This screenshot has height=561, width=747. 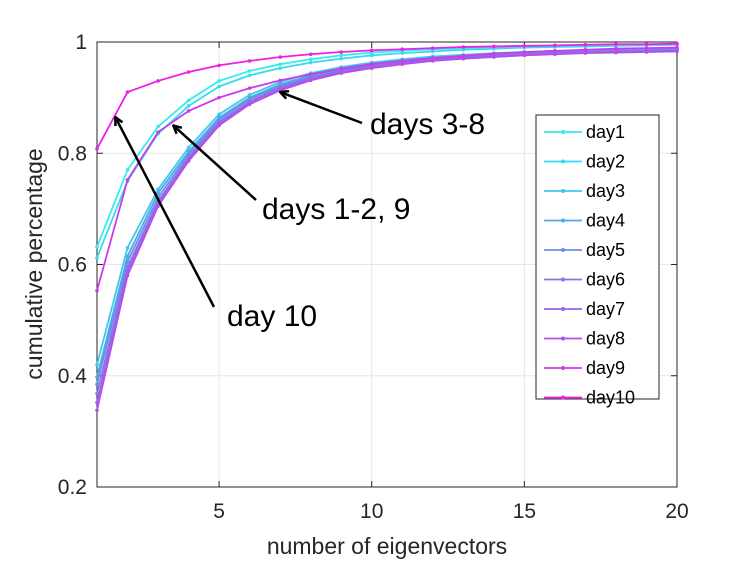 What do you see at coordinates (72, 153) in the screenshot?
I see `y-tick-label: 0.8` at bounding box center [72, 153].